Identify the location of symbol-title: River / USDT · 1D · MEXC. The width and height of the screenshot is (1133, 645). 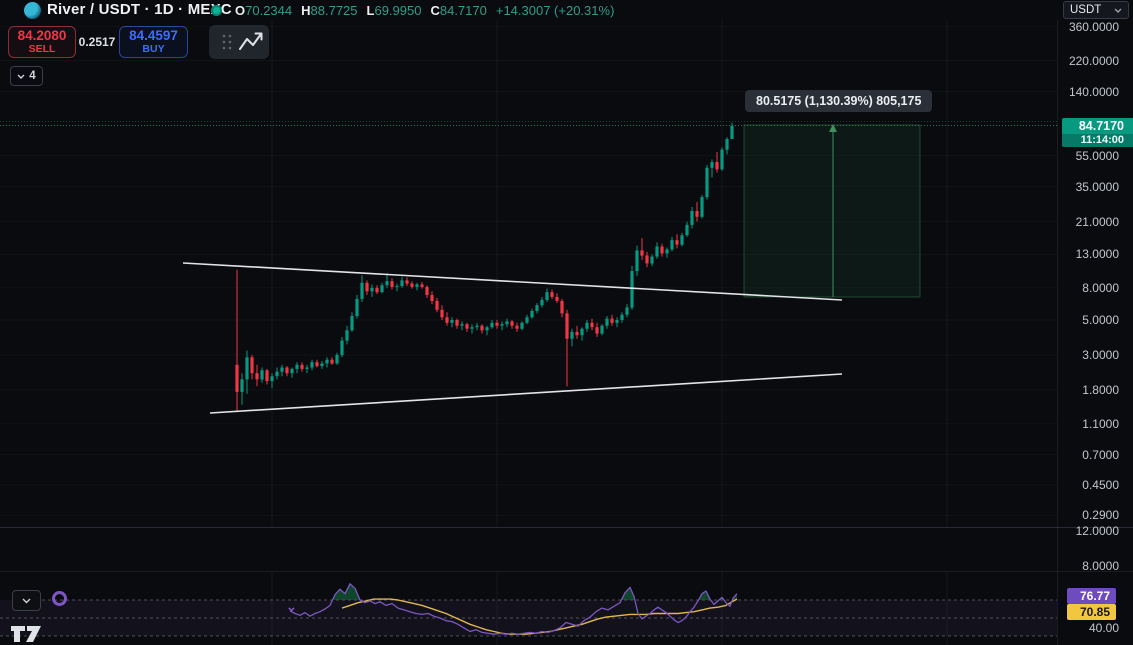
(139, 9).